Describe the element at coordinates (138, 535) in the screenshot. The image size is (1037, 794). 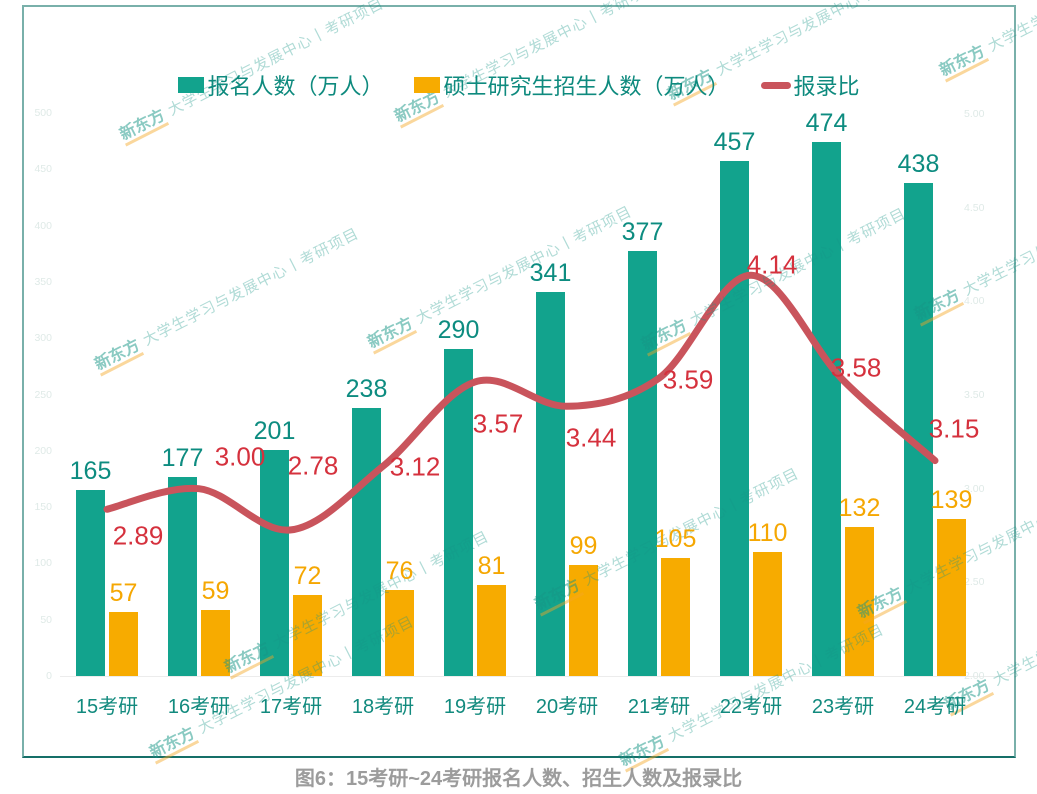
I see `ratio-value-label: 2.89` at that location.